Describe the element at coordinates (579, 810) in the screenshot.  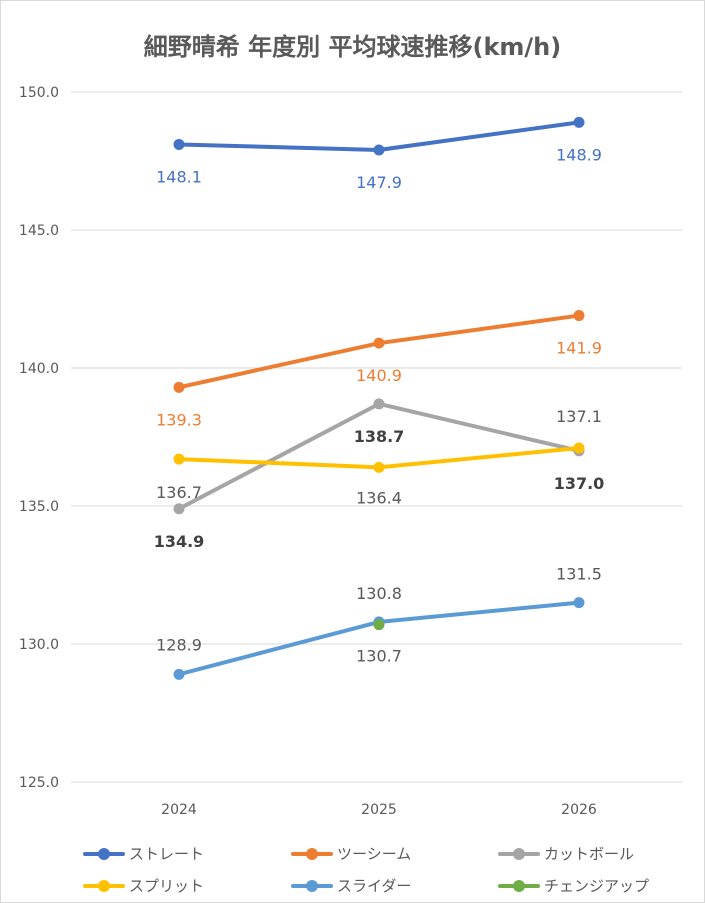
I see `x-tick-label: 2026` at that location.